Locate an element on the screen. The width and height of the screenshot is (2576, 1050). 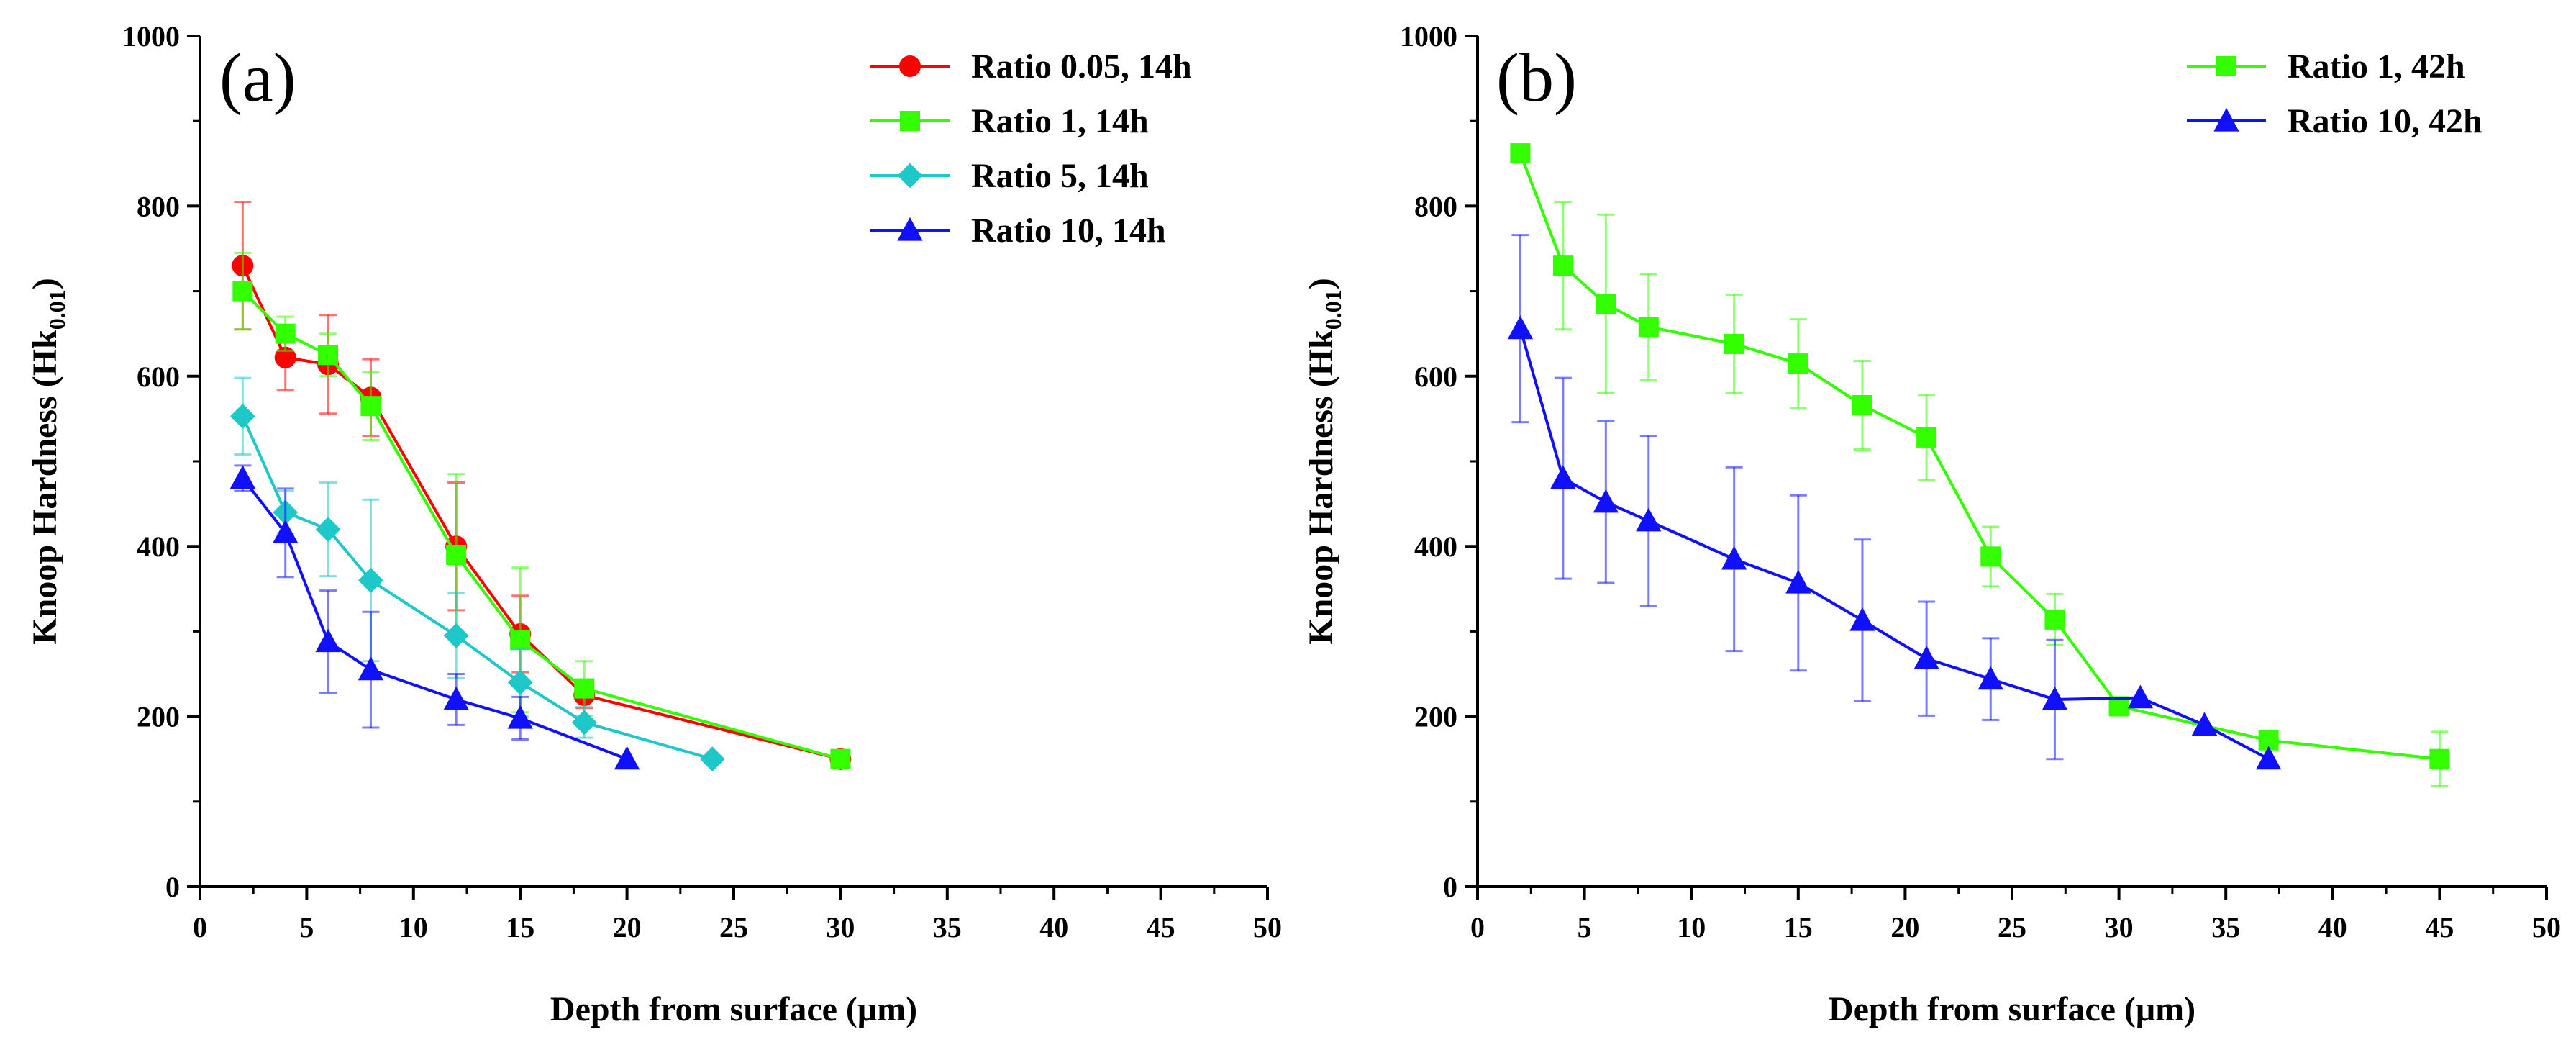
panel-label: (a) is located at coordinates (258, 78).